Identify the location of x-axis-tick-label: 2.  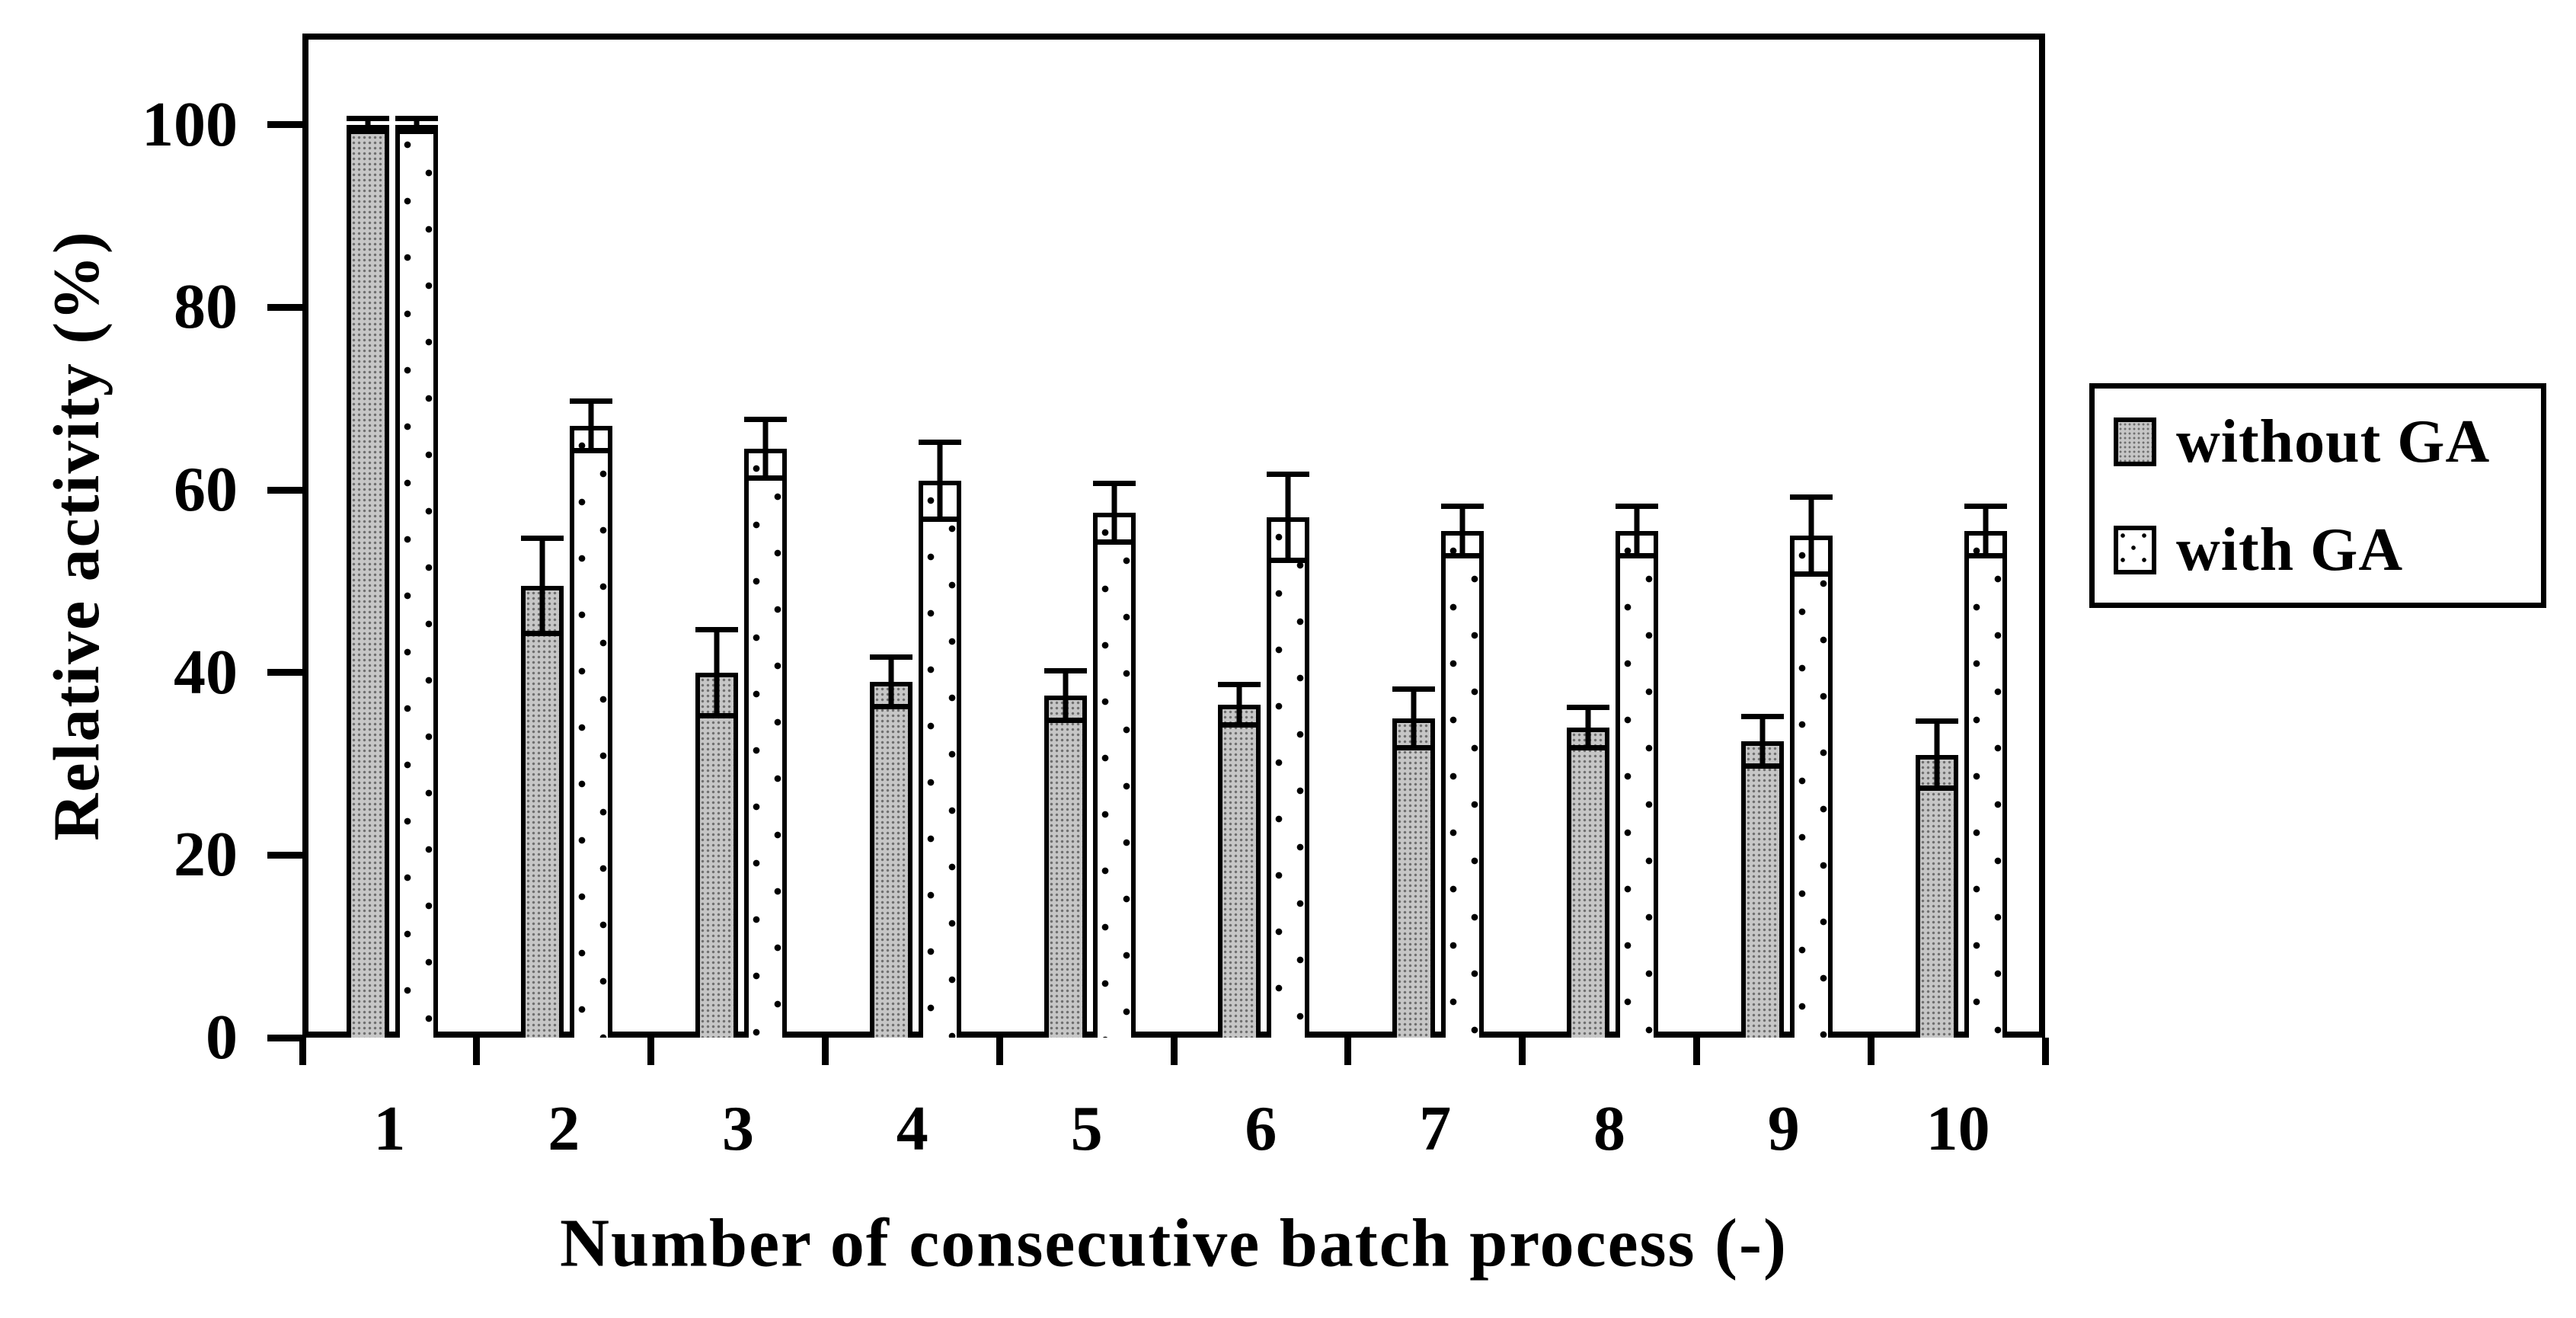
(564, 1129).